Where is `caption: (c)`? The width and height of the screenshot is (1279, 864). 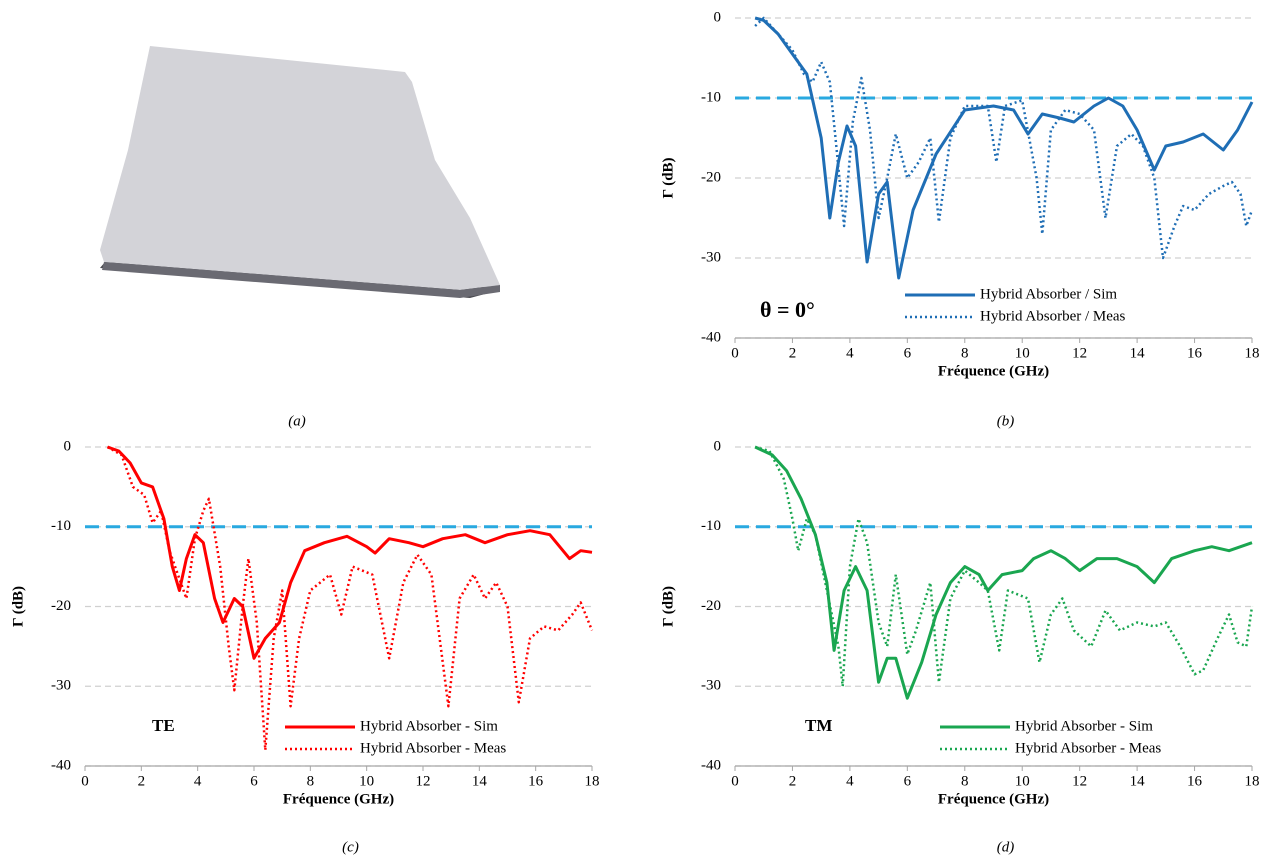
caption: (c) is located at coordinates (350, 847).